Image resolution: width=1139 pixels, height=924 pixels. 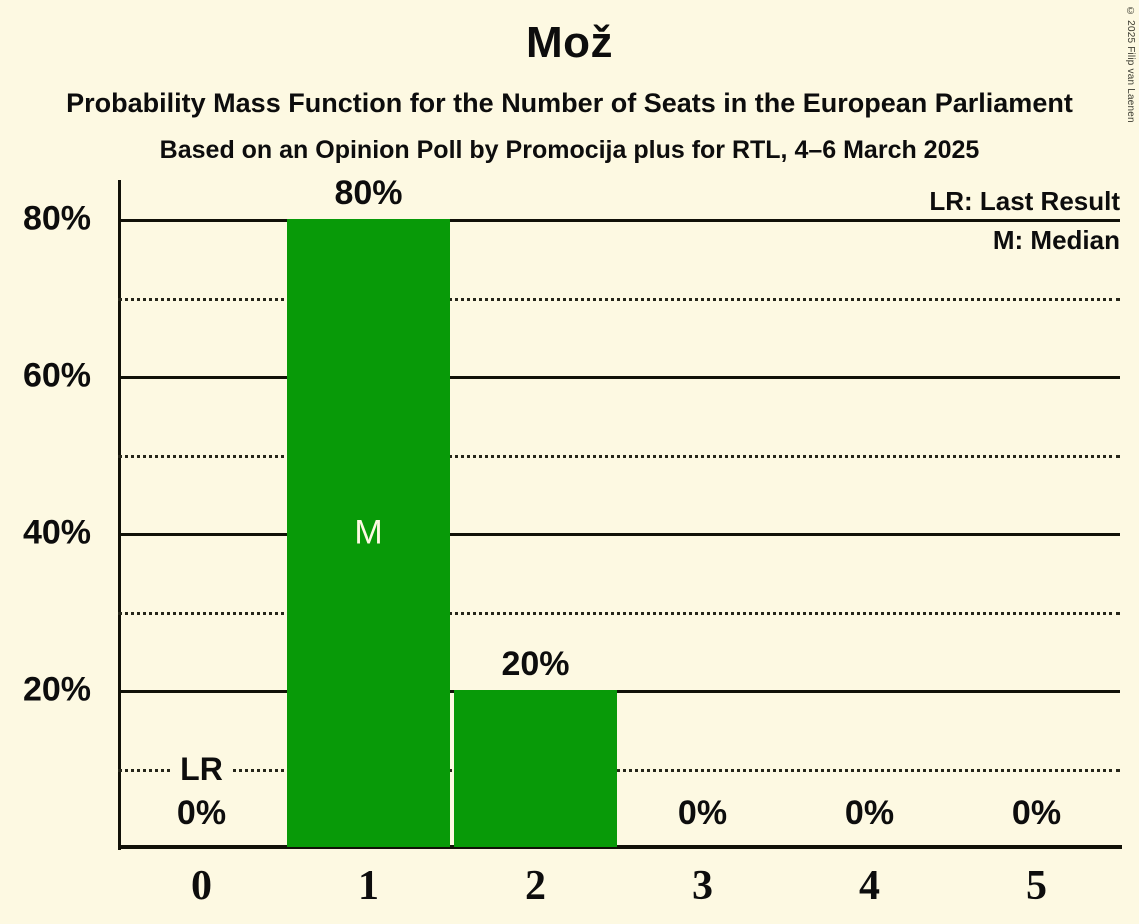 I want to click on x-axis-tick-label: 3, so click(x=702, y=886).